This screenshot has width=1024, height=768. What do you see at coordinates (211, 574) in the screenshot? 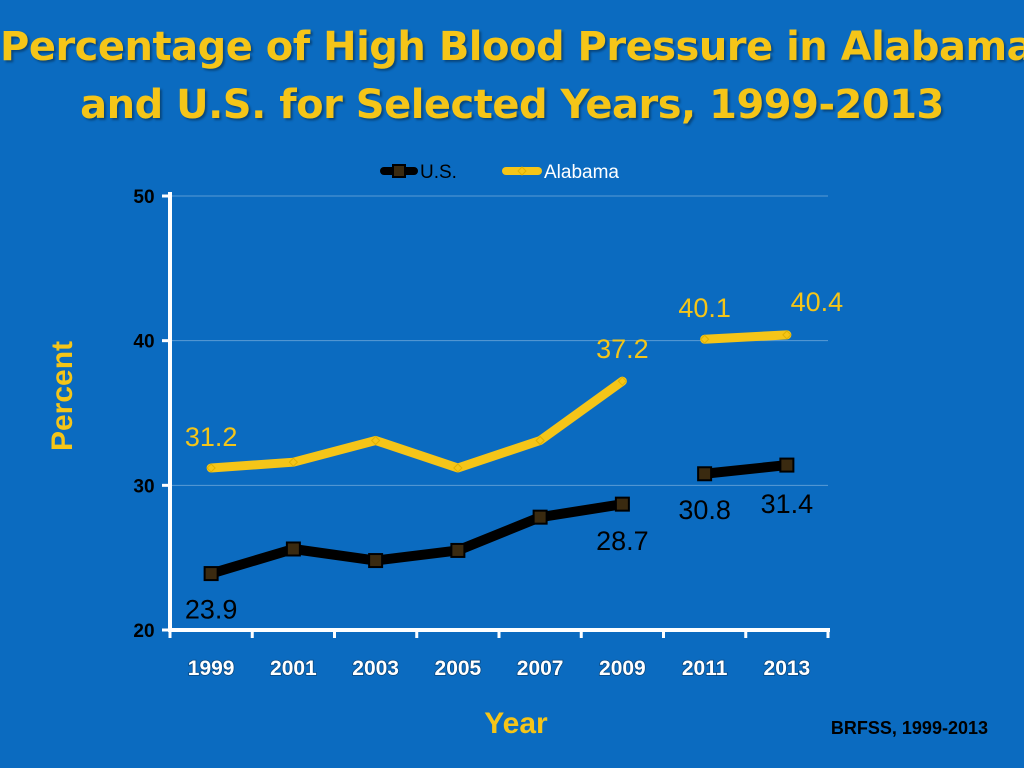
I see `us-point-1999` at bounding box center [211, 574].